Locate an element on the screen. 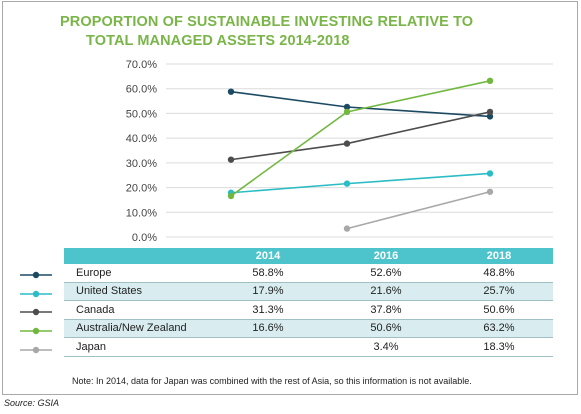  table-header-year: 2016 is located at coordinates (386, 256).